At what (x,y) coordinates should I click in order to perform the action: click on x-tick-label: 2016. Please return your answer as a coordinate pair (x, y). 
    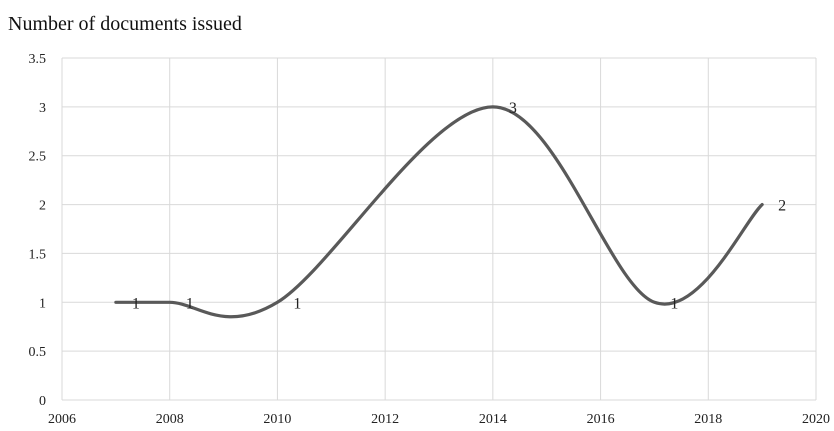
    Looking at the image, I should click on (601, 419).